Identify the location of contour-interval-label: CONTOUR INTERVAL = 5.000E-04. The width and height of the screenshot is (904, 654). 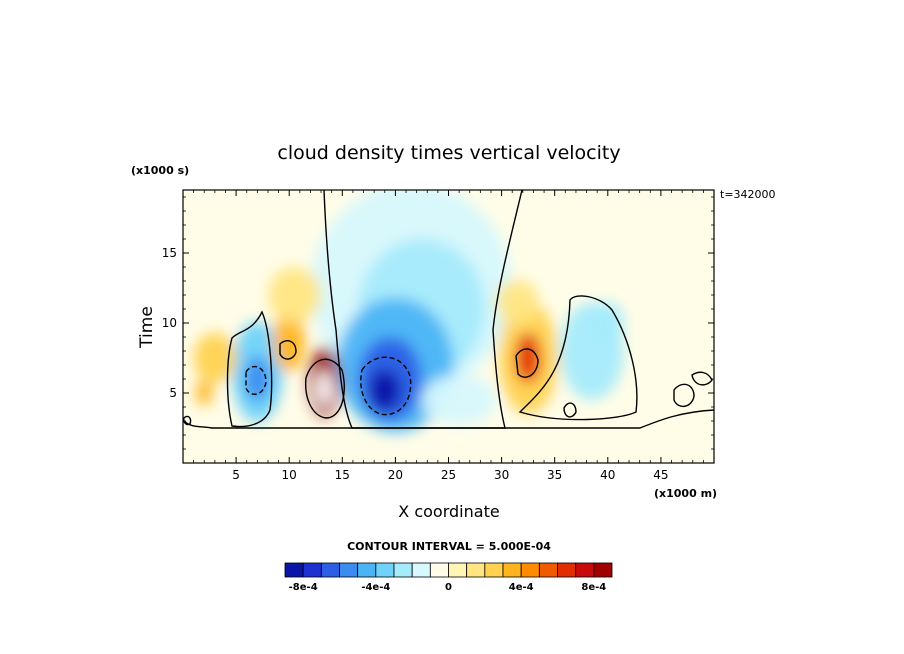
(449, 546).